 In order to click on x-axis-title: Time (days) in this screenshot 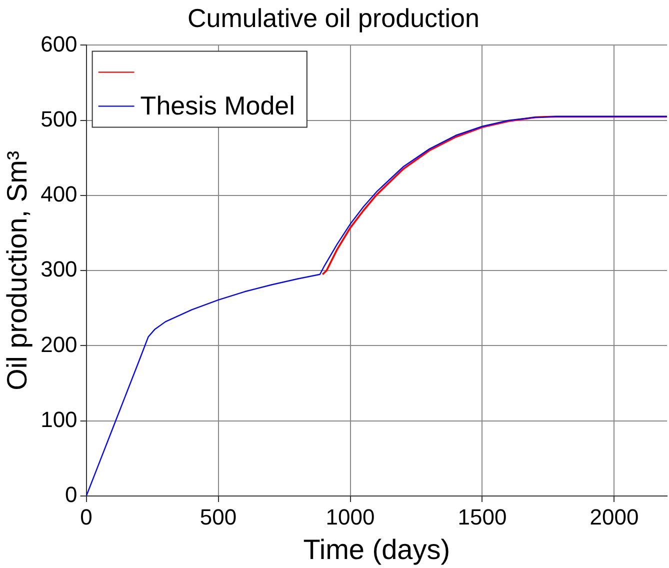, I will do `click(376, 549)`.